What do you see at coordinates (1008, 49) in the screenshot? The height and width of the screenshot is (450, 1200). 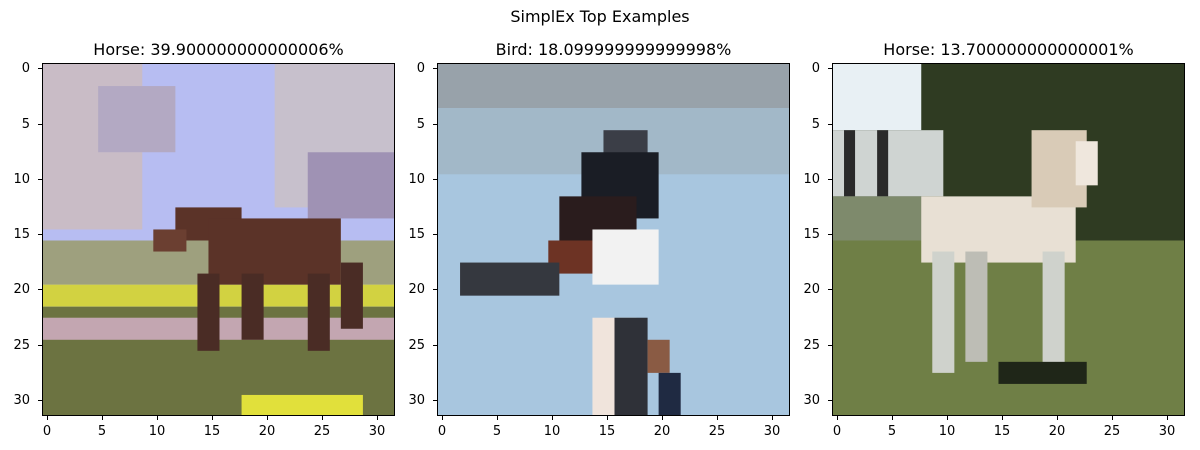 I see `panel-3-title: Horse: 13.700000000000001%` at bounding box center [1008, 49].